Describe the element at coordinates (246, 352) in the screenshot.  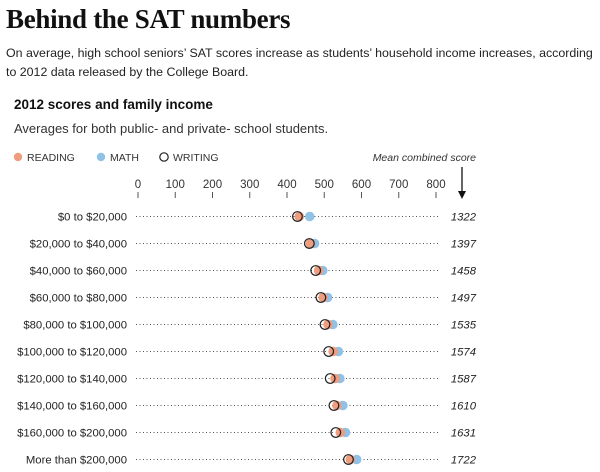
I see `chart-row: $100,000 to $120,000 1574` at that location.